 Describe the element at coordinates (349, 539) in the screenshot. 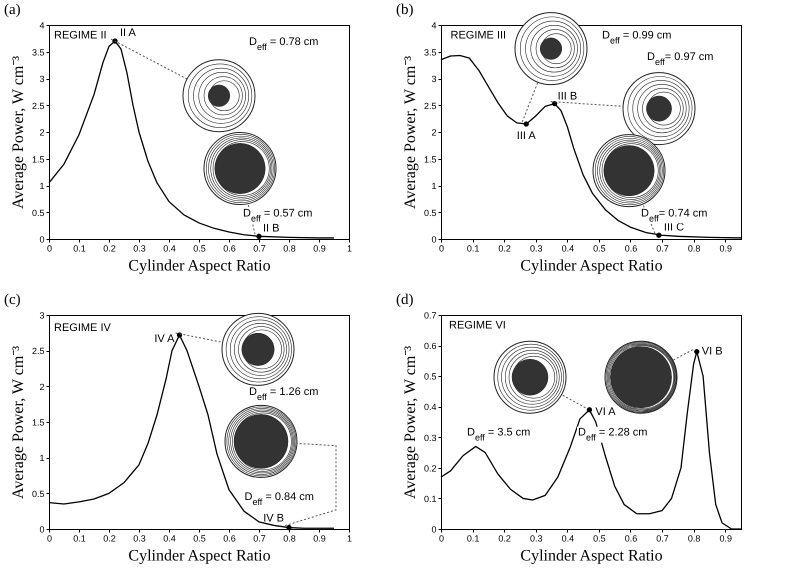

I see `x-tick-label: 1` at that location.